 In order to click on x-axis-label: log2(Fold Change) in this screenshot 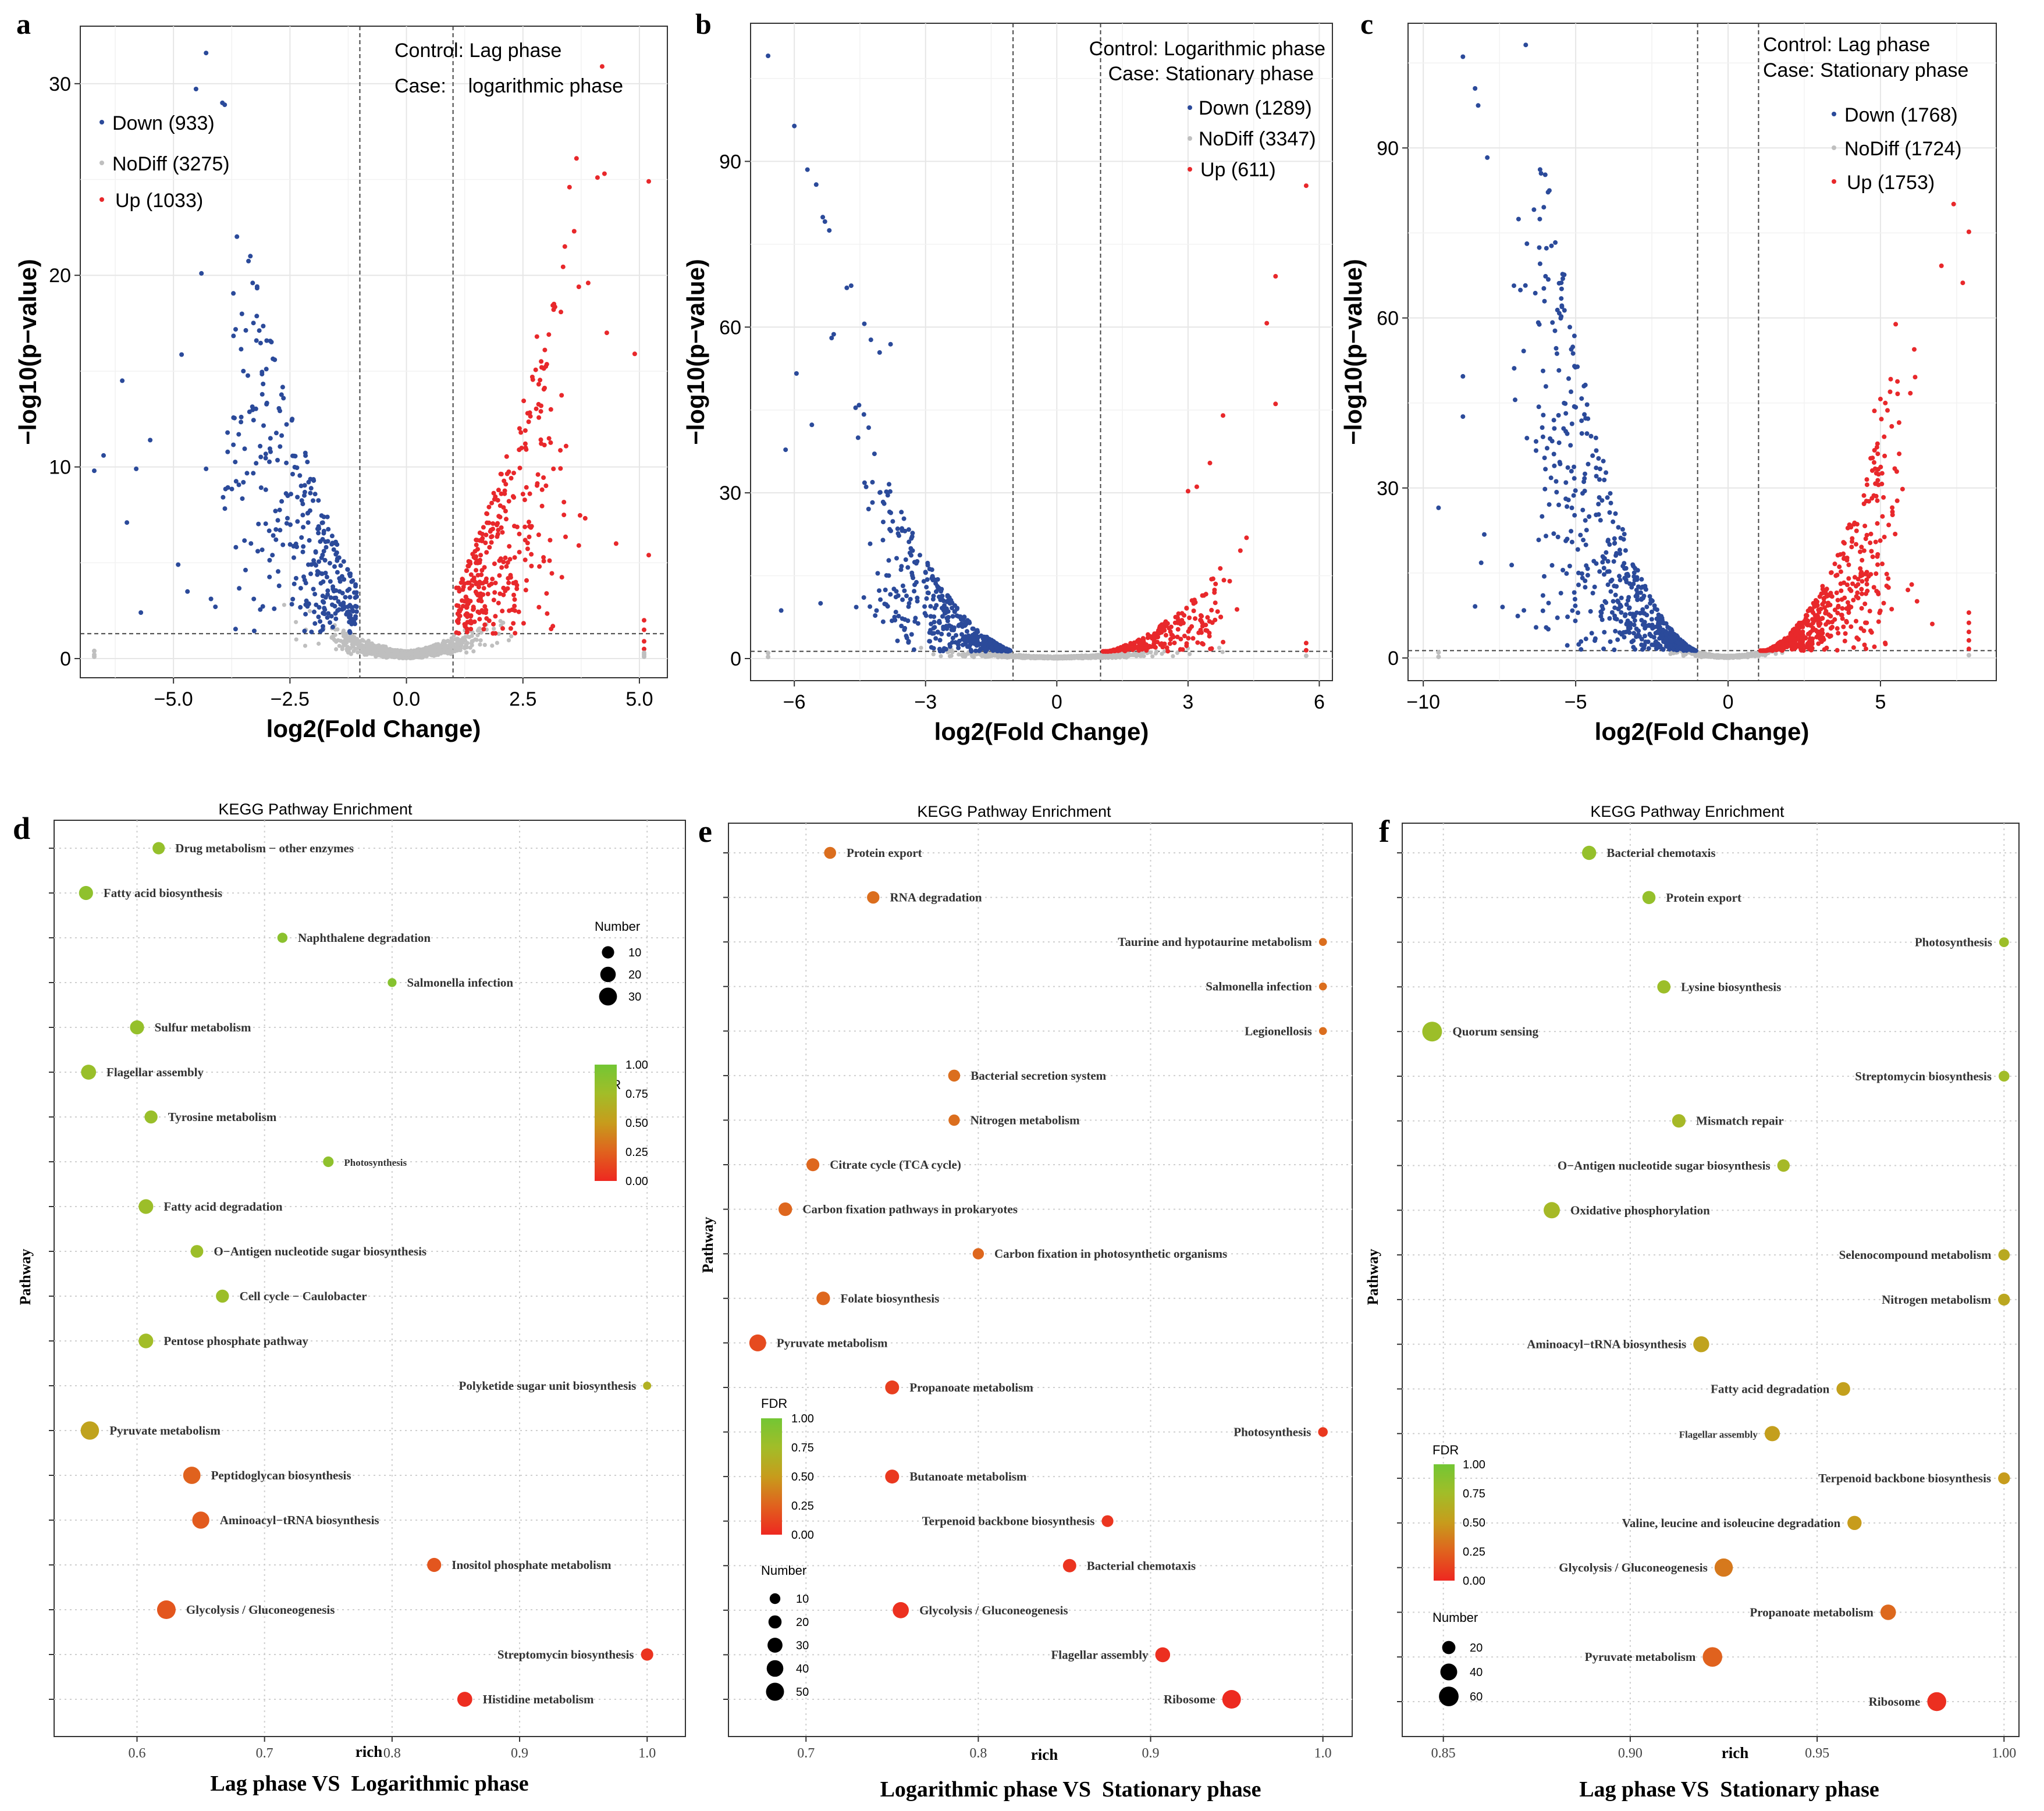, I will do `click(373, 728)`.